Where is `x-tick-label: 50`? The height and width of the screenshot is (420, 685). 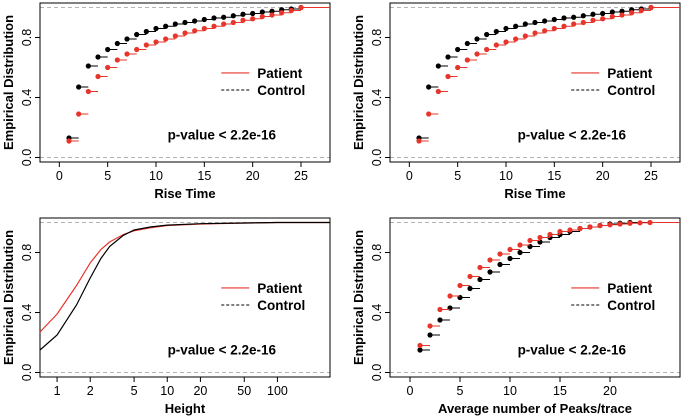
x-tick-label: 50 is located at coordinates (244, 391).